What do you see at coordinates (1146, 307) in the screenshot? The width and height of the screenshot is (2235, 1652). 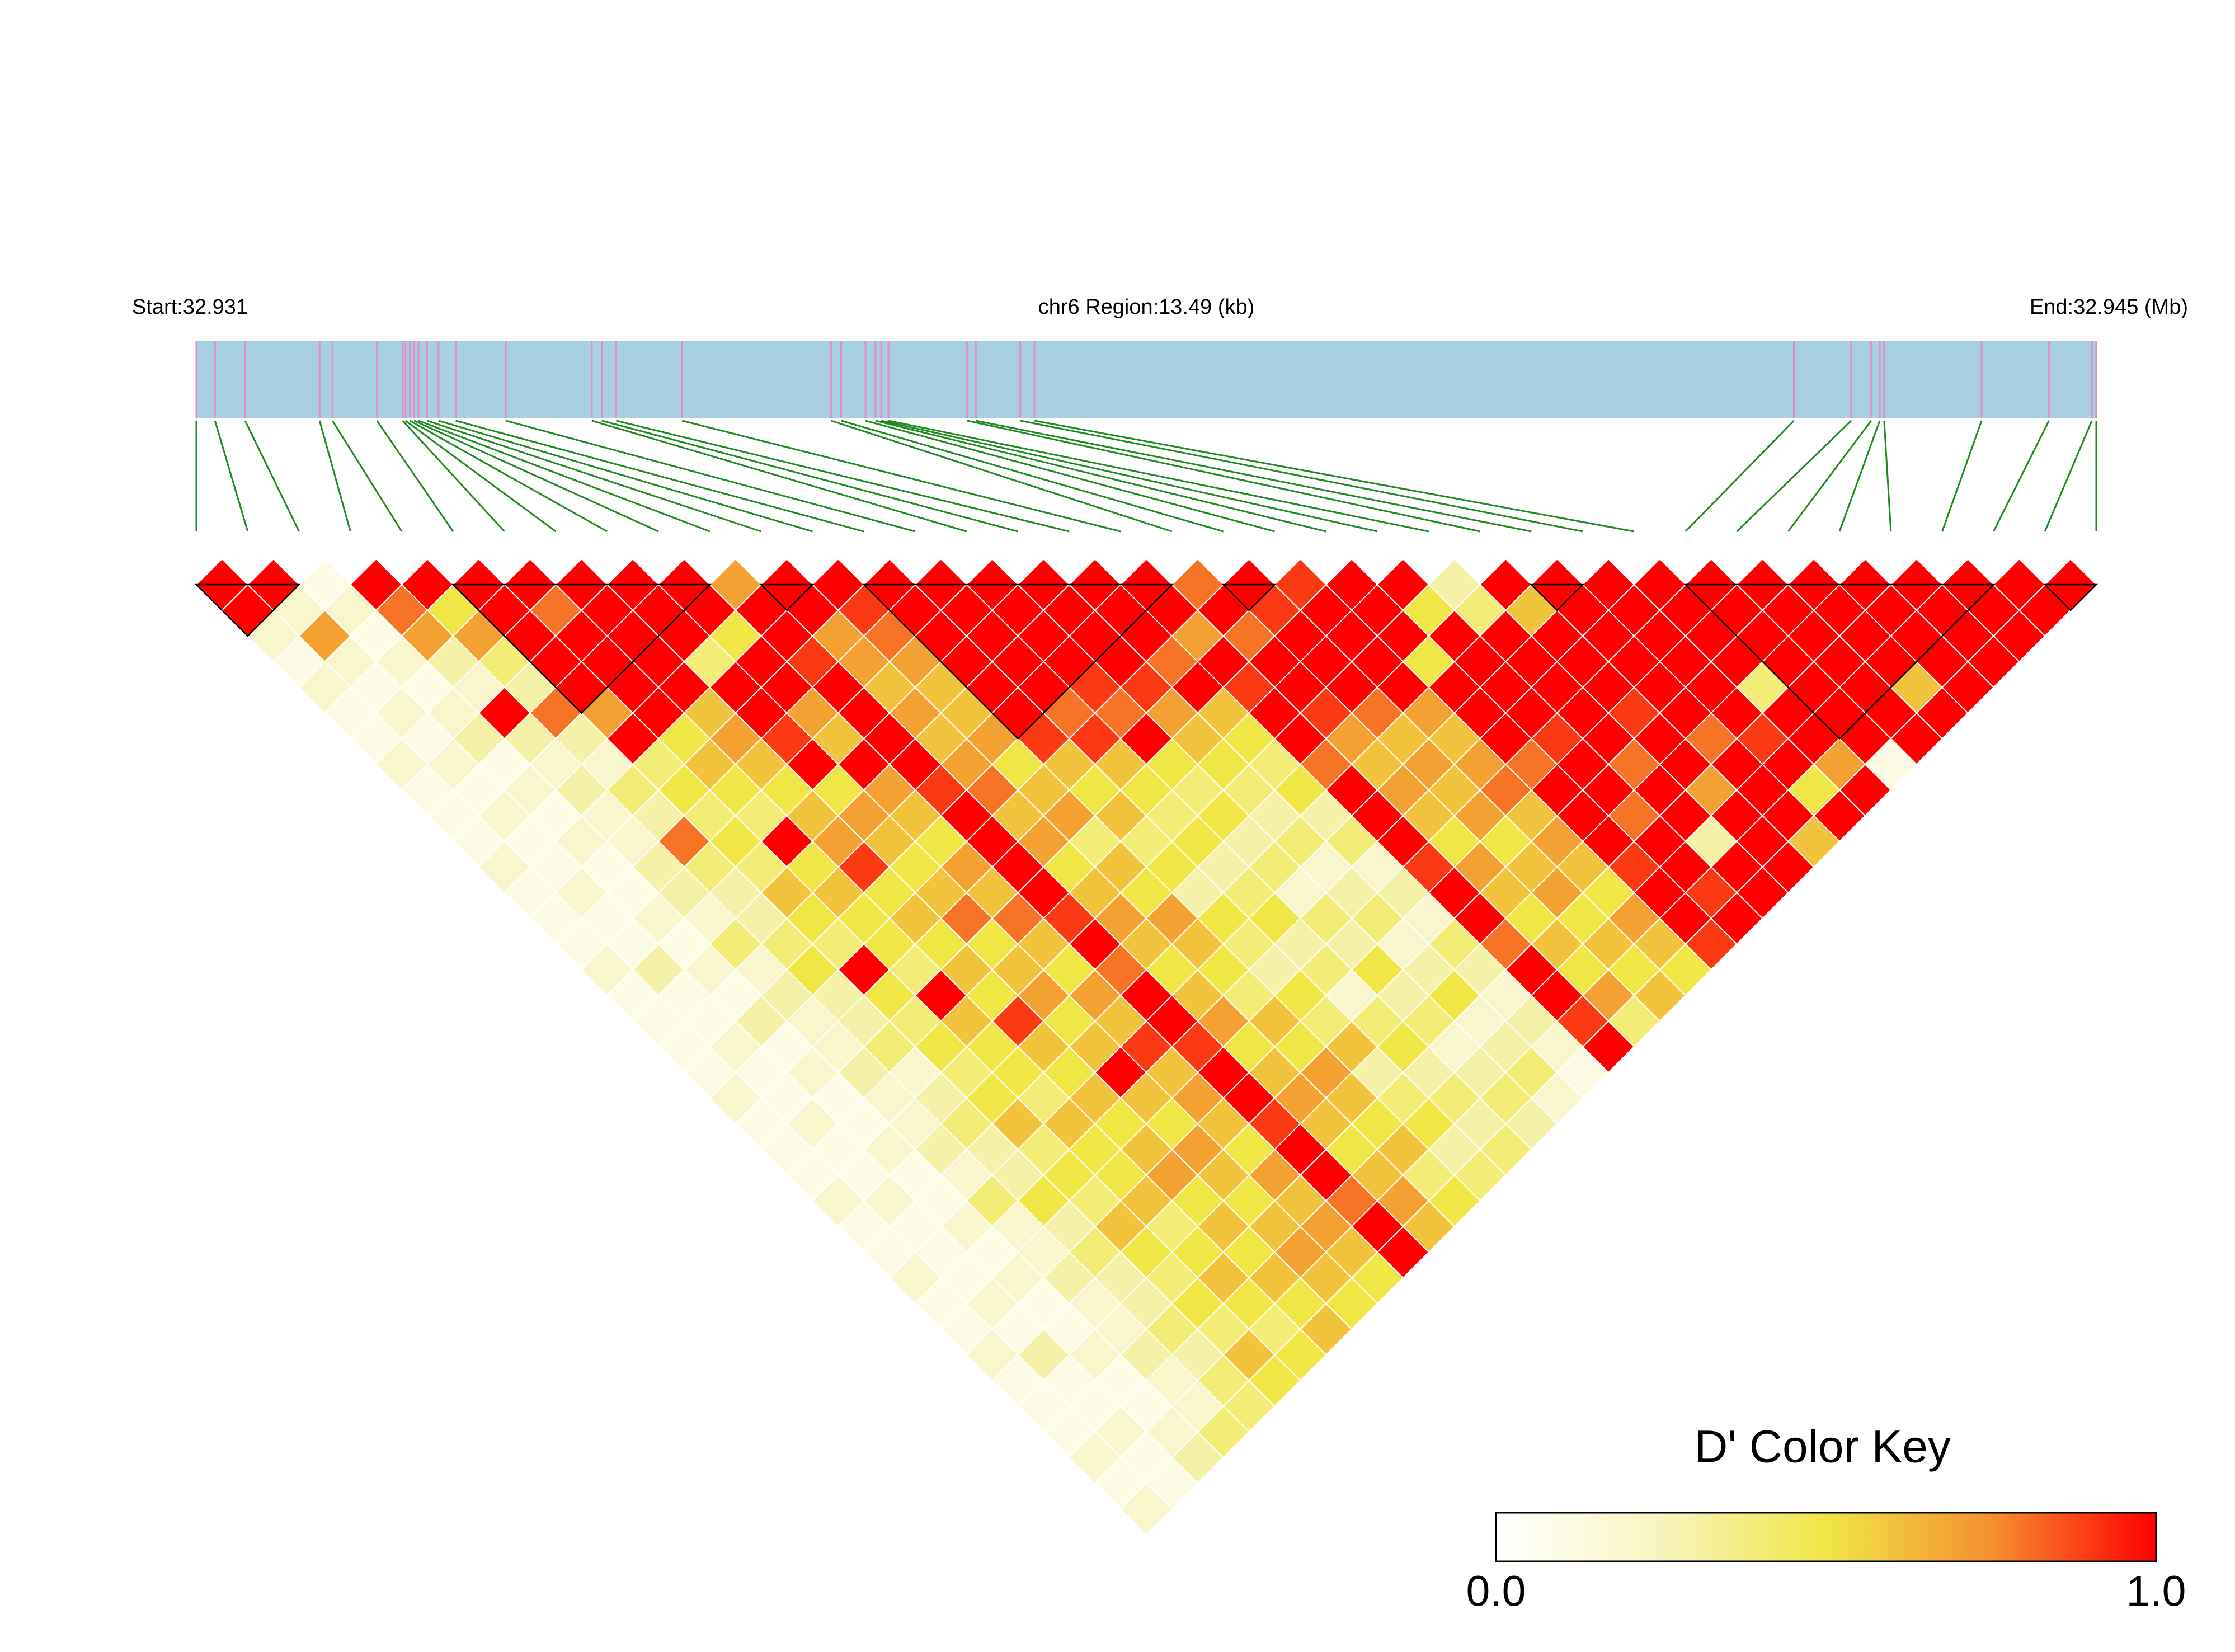 I see `region-label: chr6 Region:13.49 (kb)` at bounding box center [1146, 307].